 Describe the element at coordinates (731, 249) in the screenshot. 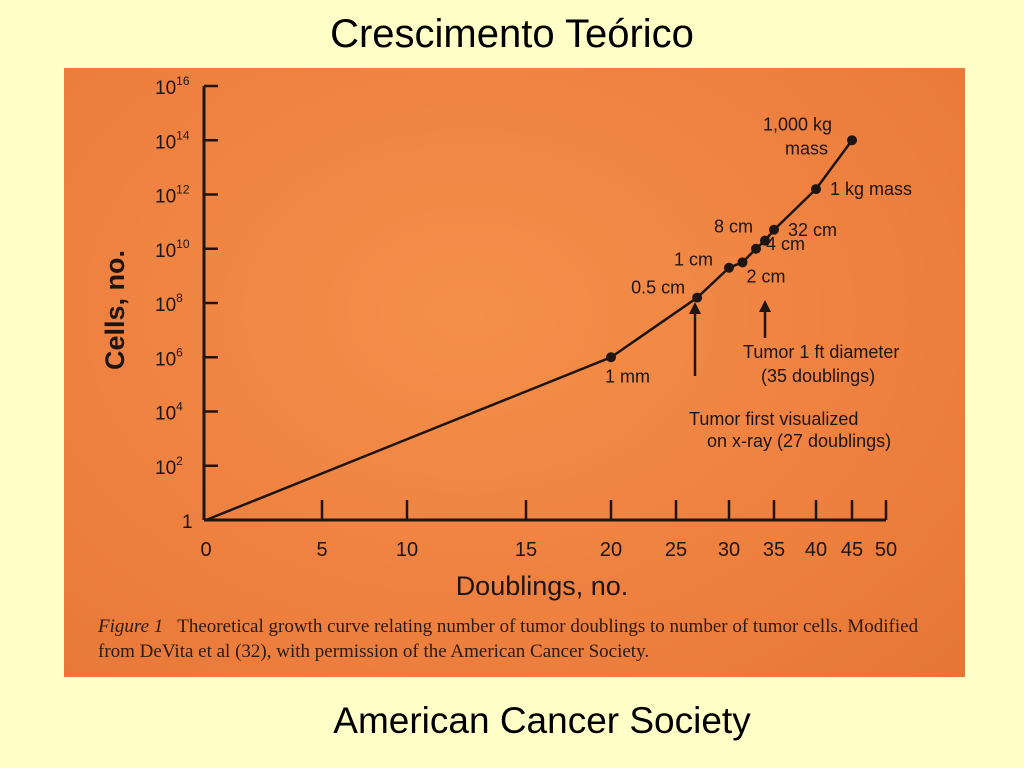

I see `data-points` at that location.